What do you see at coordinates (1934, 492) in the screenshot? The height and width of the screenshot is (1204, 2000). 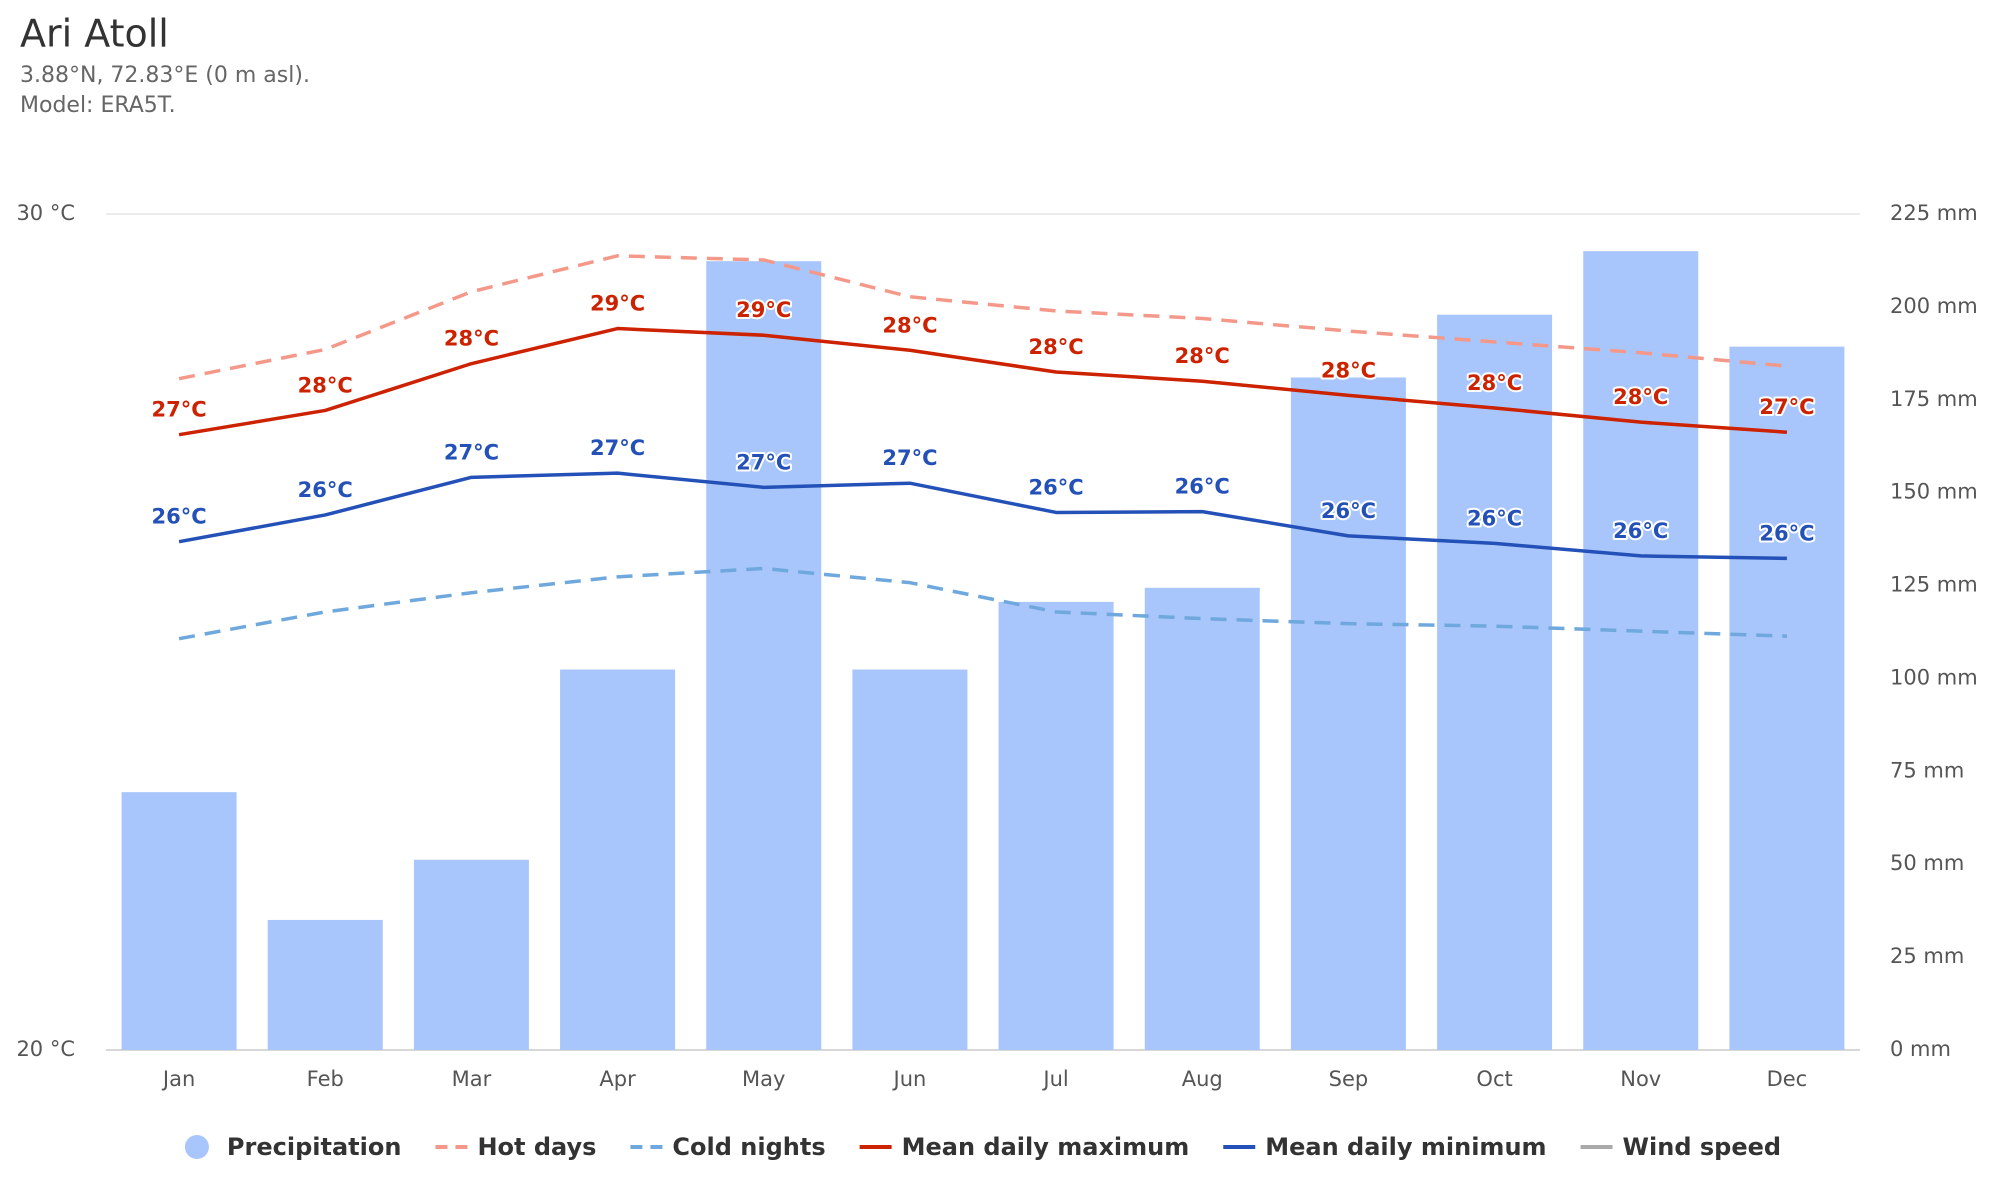 I see `y2-tick-label: 150 mm` at bounding box center [1934, 492].